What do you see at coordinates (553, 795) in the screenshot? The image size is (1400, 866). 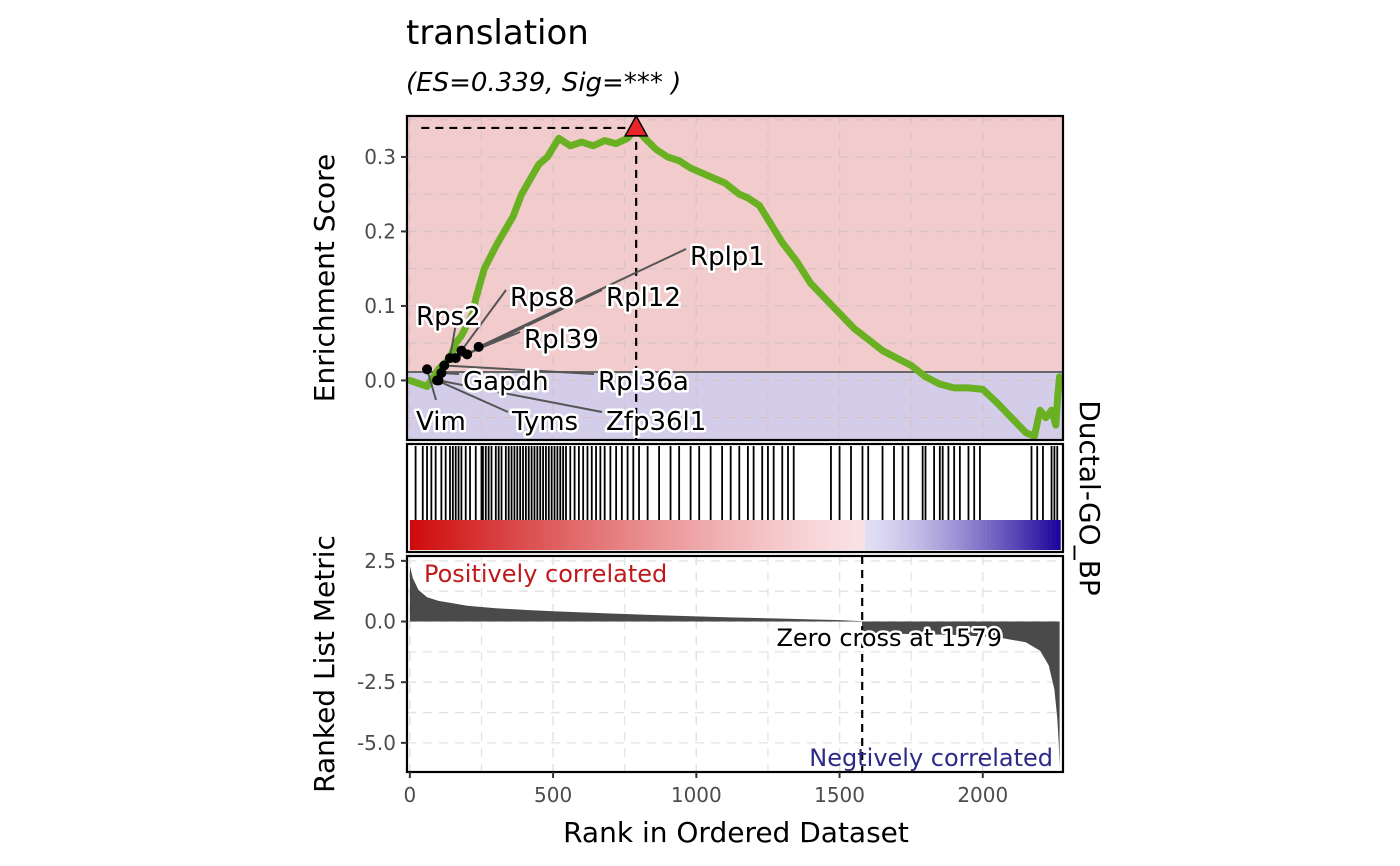 I see `metric-x-tick-label: 500` at bounding box center [553, 795].